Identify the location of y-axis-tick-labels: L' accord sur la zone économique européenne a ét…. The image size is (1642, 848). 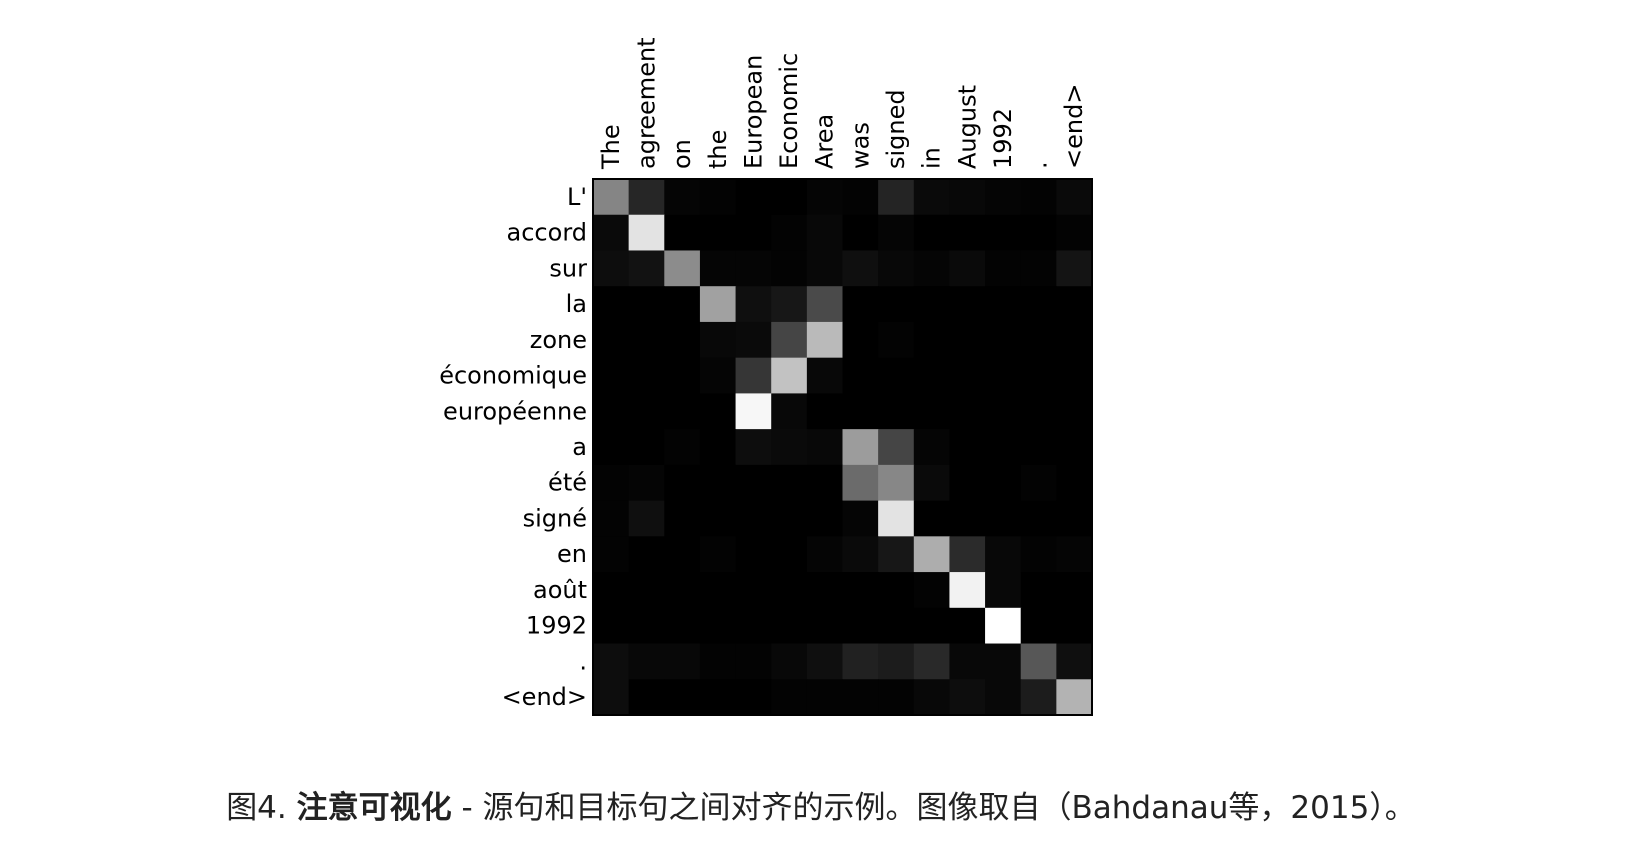
(513, 447).